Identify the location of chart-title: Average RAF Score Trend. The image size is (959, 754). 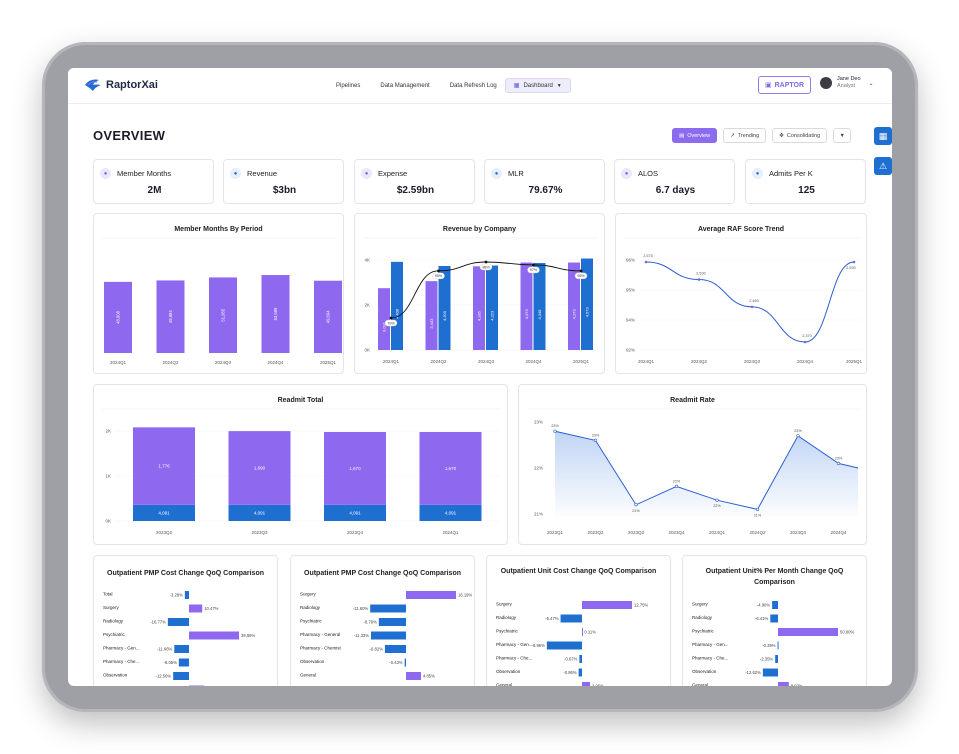
(741, 229).